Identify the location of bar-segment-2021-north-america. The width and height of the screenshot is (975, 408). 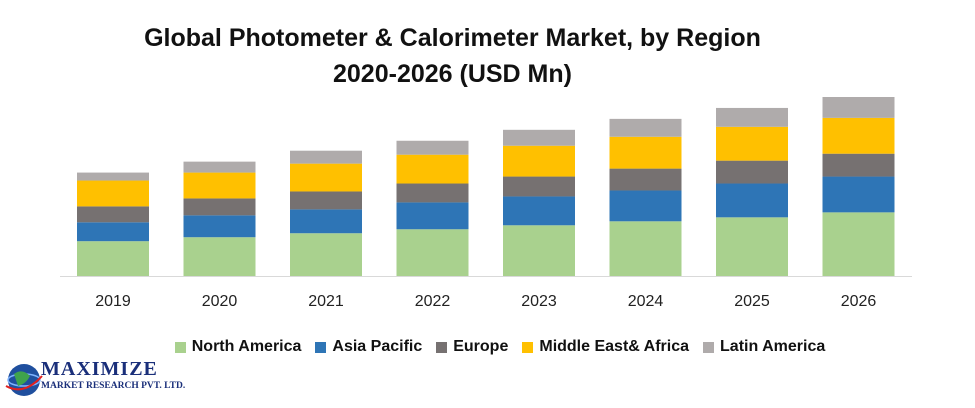
(326, 254).